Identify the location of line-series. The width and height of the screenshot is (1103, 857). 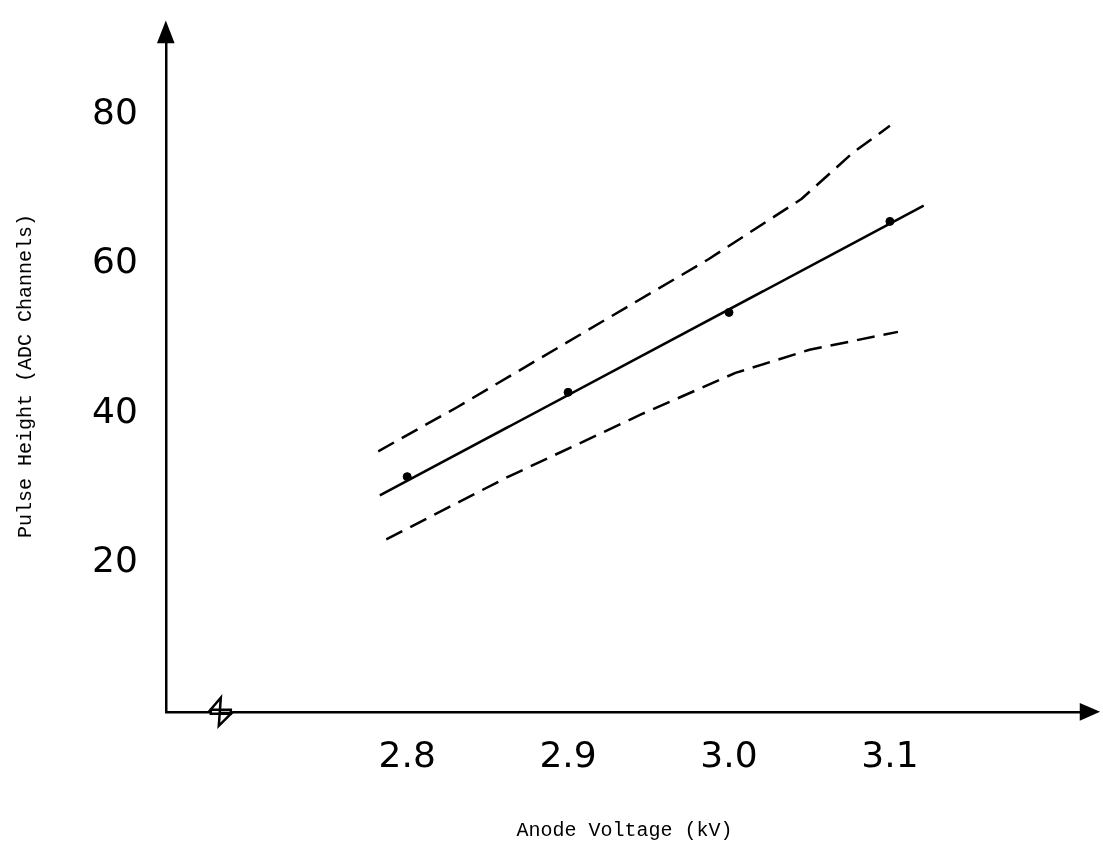
(642, 435).